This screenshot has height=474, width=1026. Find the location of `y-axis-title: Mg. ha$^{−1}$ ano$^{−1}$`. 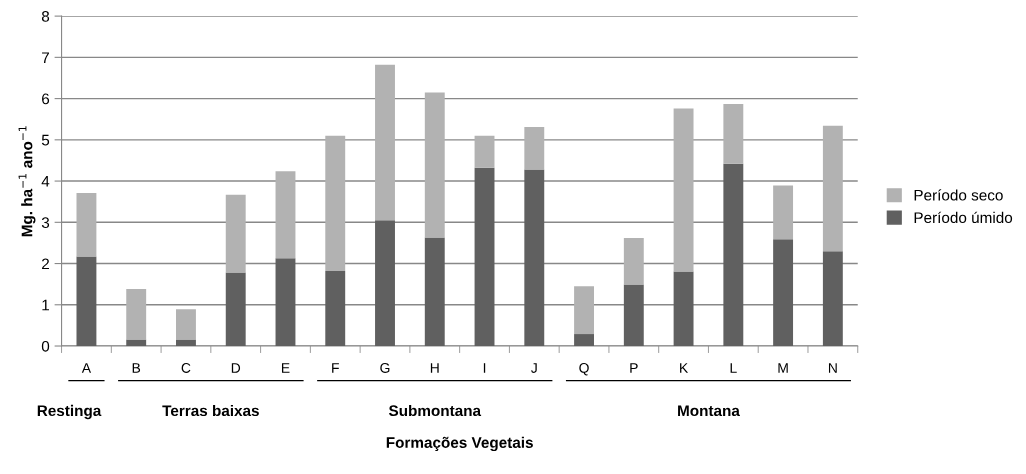

y-axis-title: Mg. ha$^{−1}$ ano$^{−1}$ is located at coordinates (27, 181).